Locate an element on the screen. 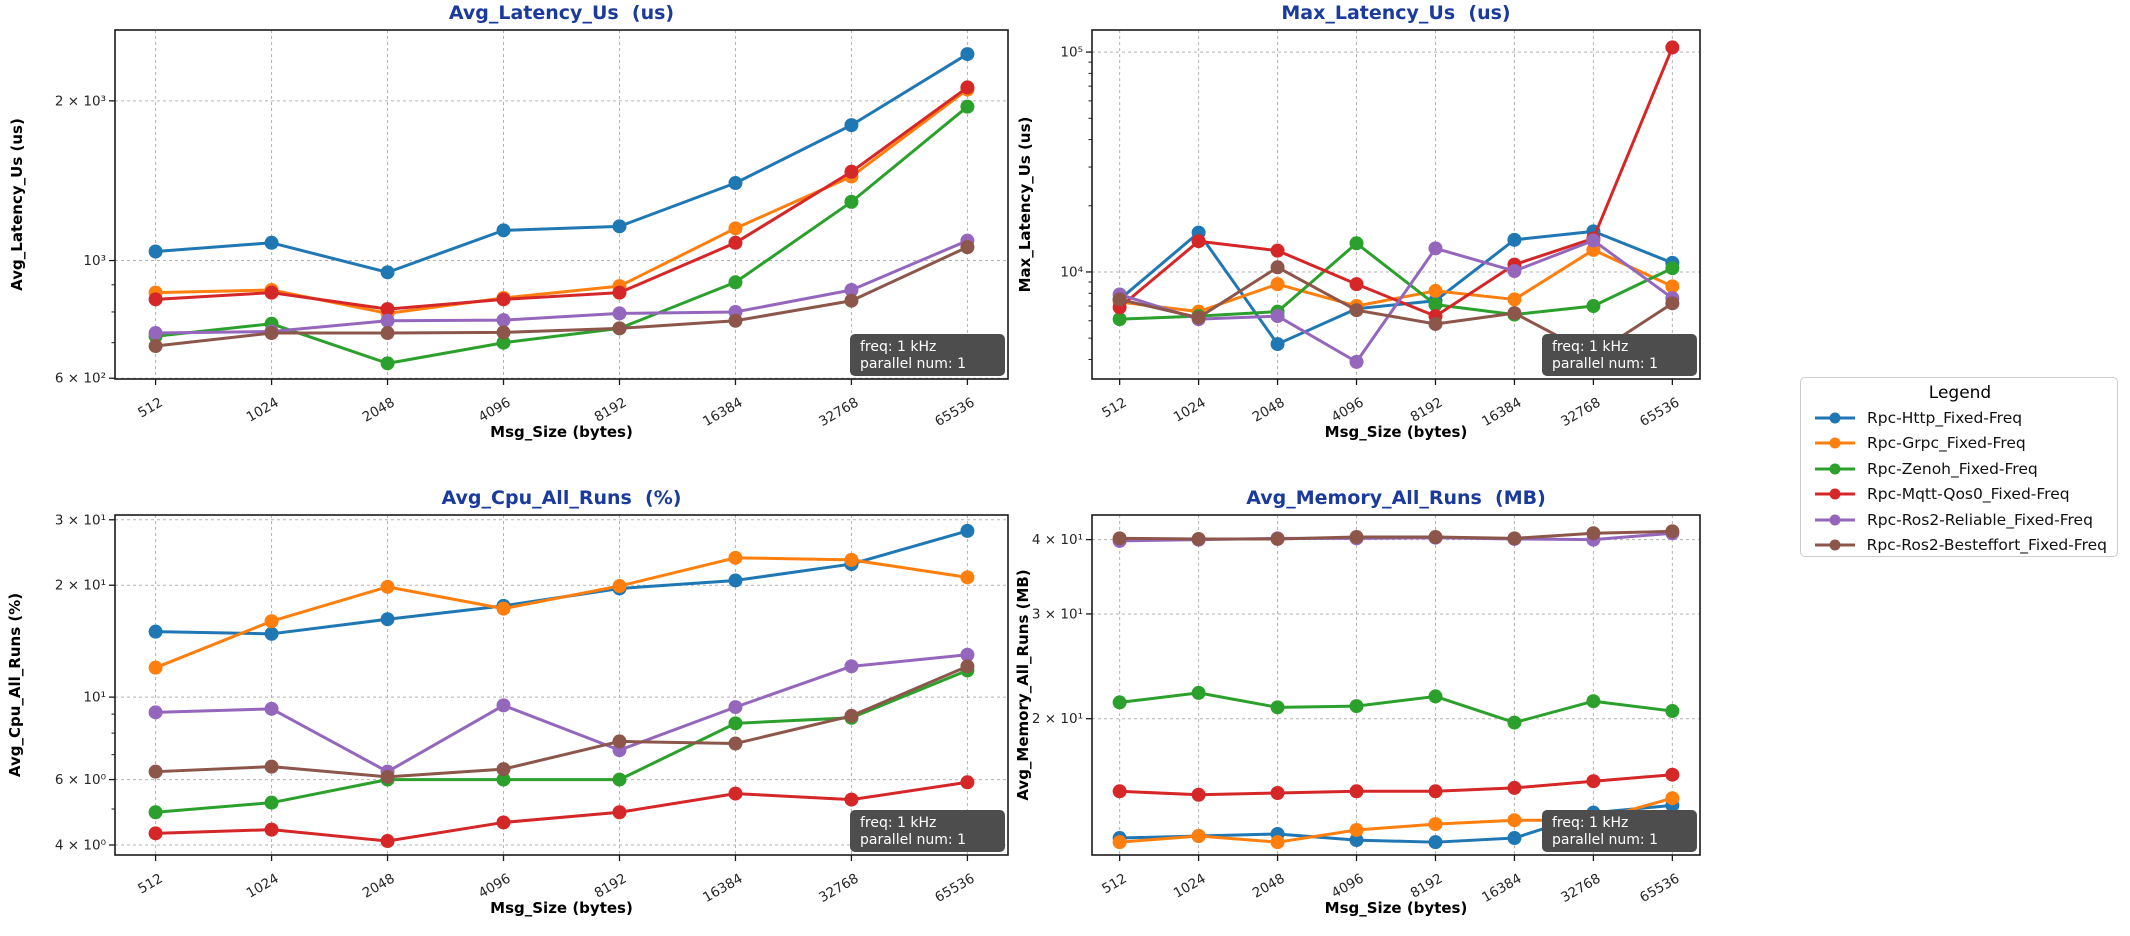 The height and width of the screenshot is (936, 2130). chart-title: Max_Latency_Us (us) is located at coordinates (1395, 13).